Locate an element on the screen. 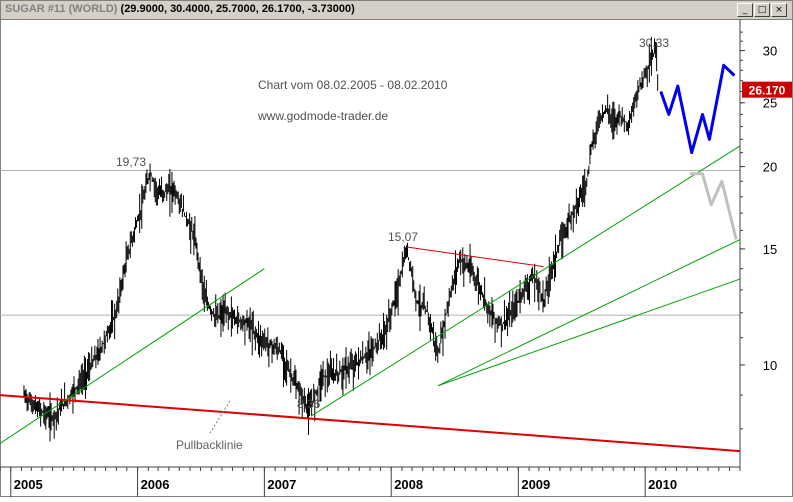 This screenshot has height=502, width=793. x-tick-label: 2007 is located at coordinates (281, 484).